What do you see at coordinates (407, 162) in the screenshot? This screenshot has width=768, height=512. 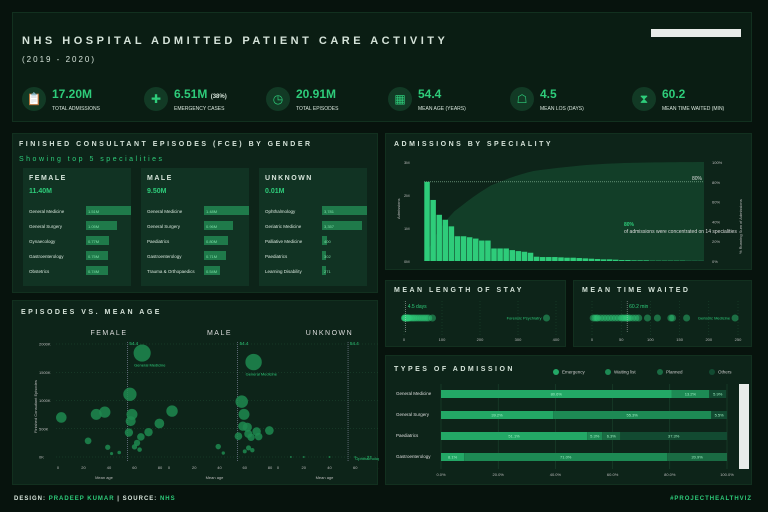 I see `y-tick-label: 3M` at bounding box center [407, 162].